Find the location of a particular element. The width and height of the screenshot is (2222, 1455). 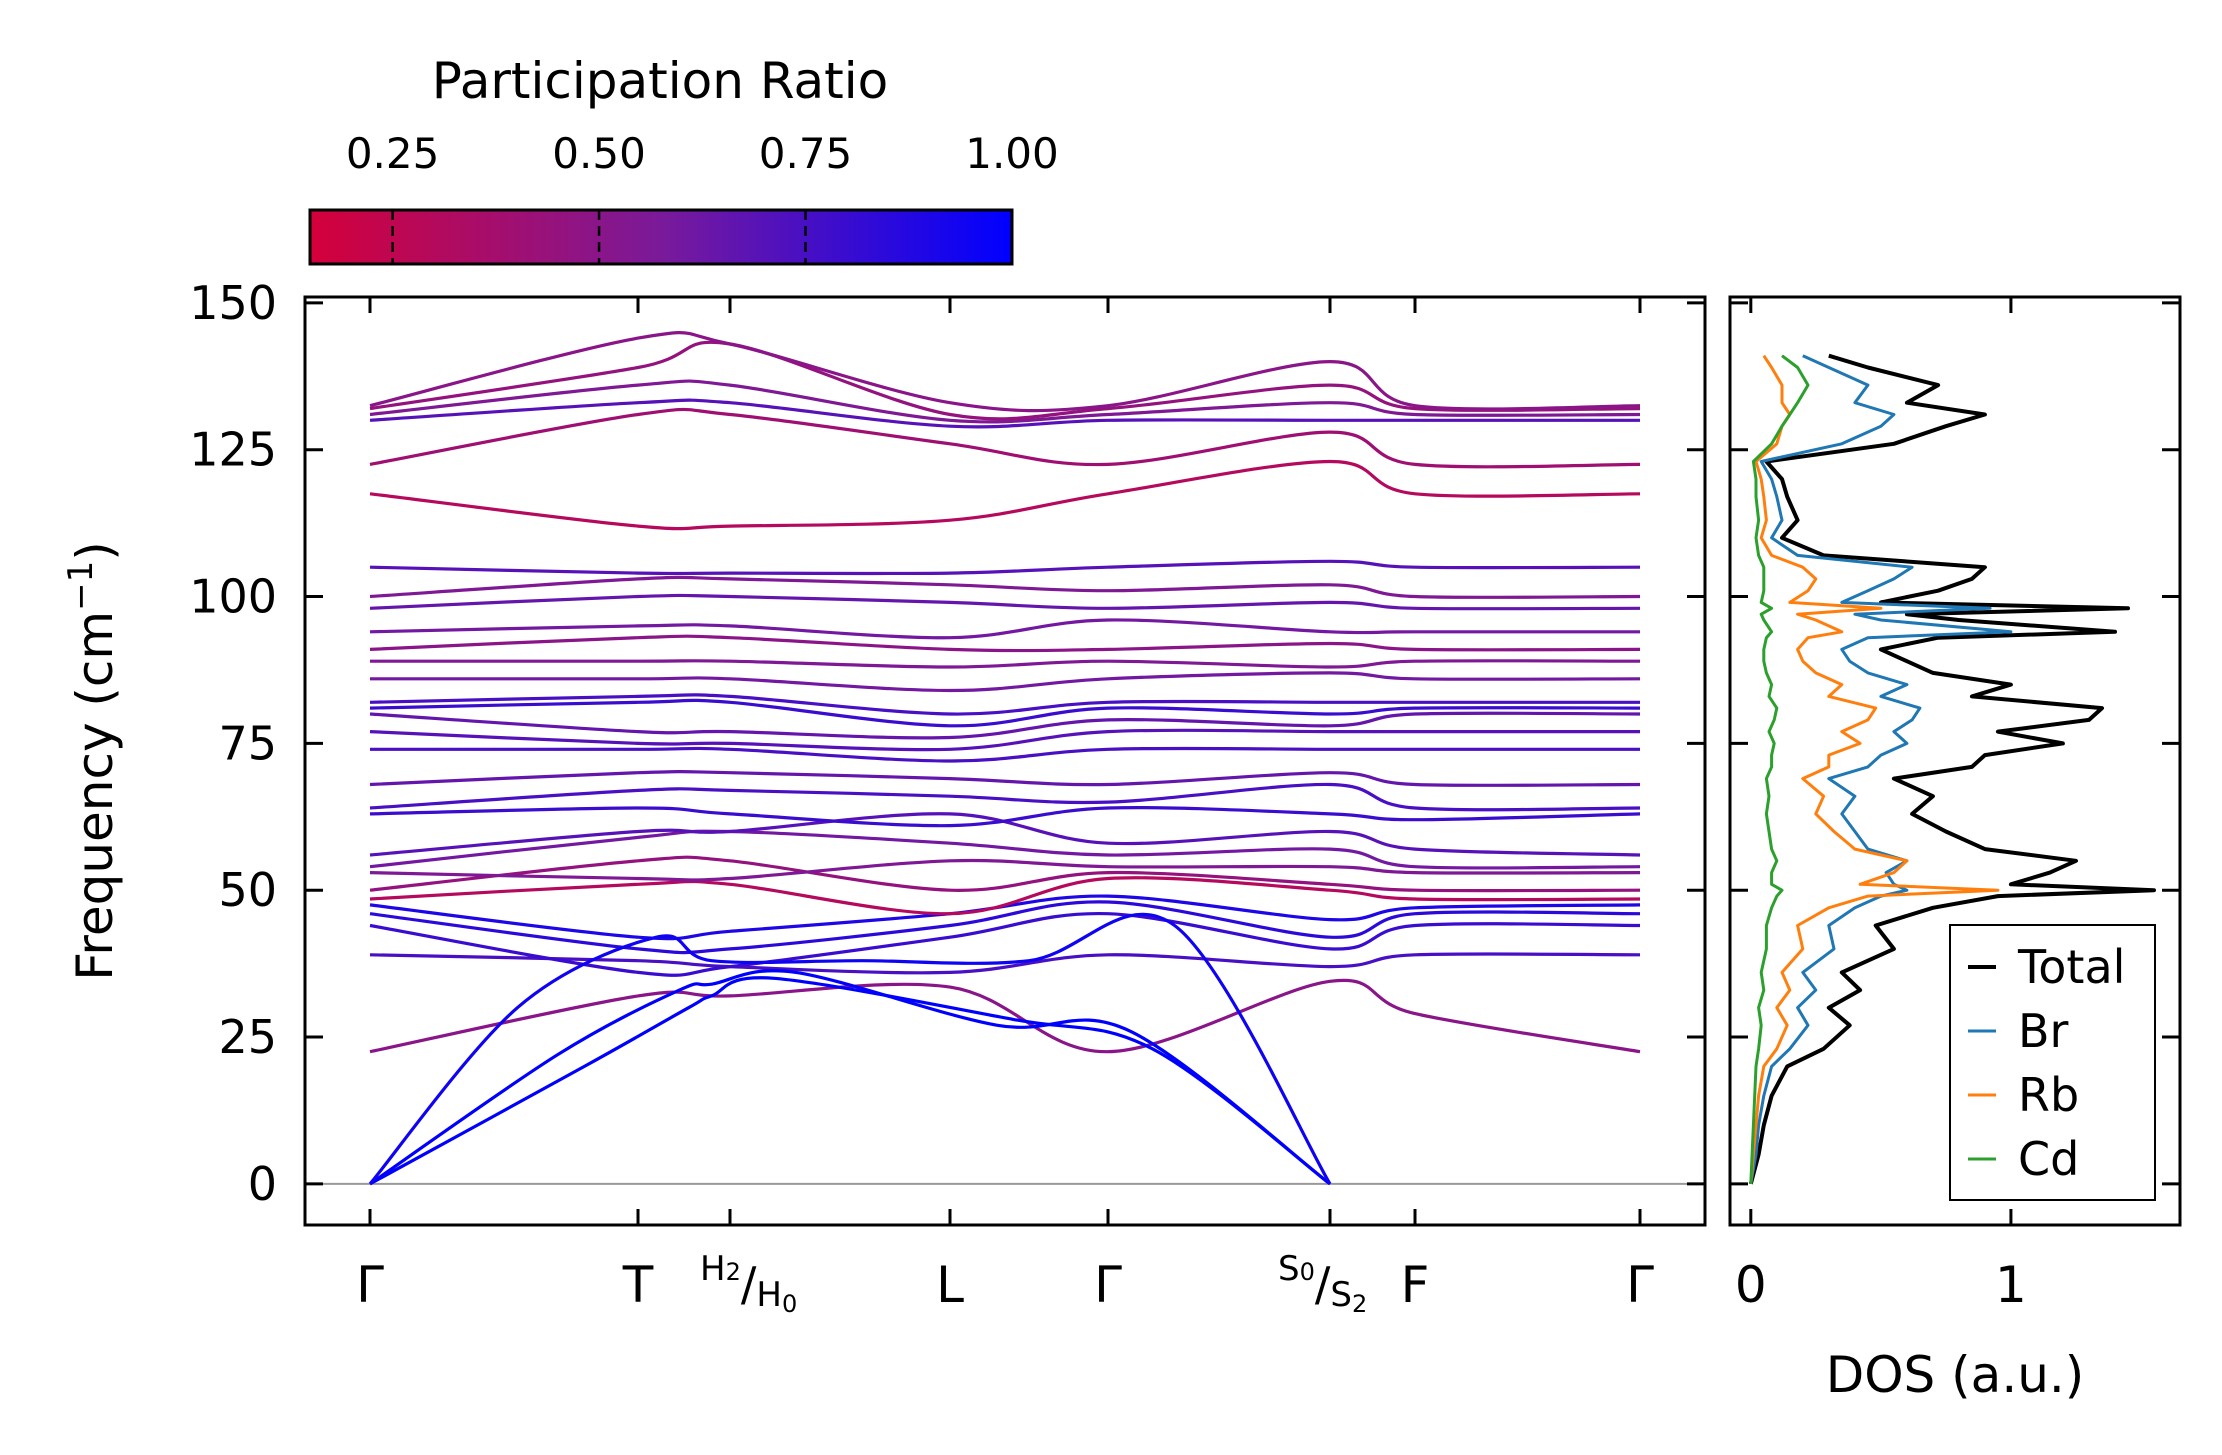

dos-curve-total is located at coordinates (1952, 769).